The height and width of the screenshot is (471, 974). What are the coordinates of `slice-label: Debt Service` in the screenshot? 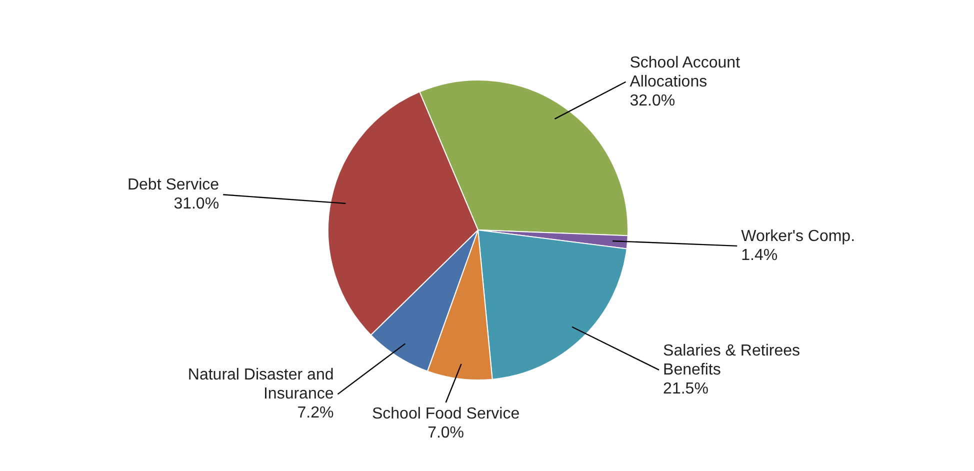 It's located at (173, 185).